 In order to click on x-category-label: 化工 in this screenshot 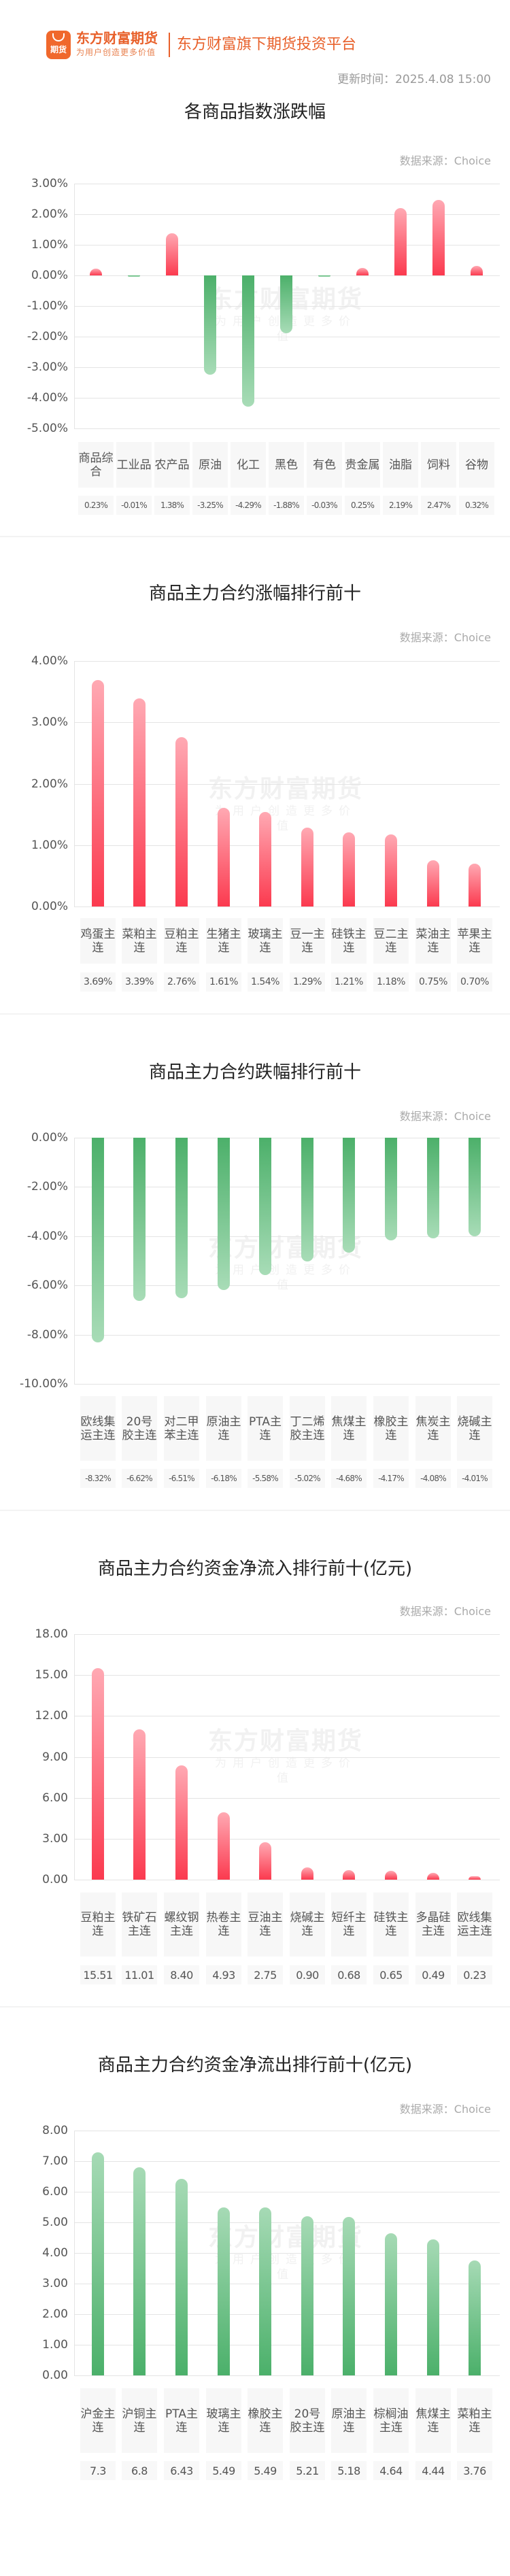, I will do `click(249, 465)`.